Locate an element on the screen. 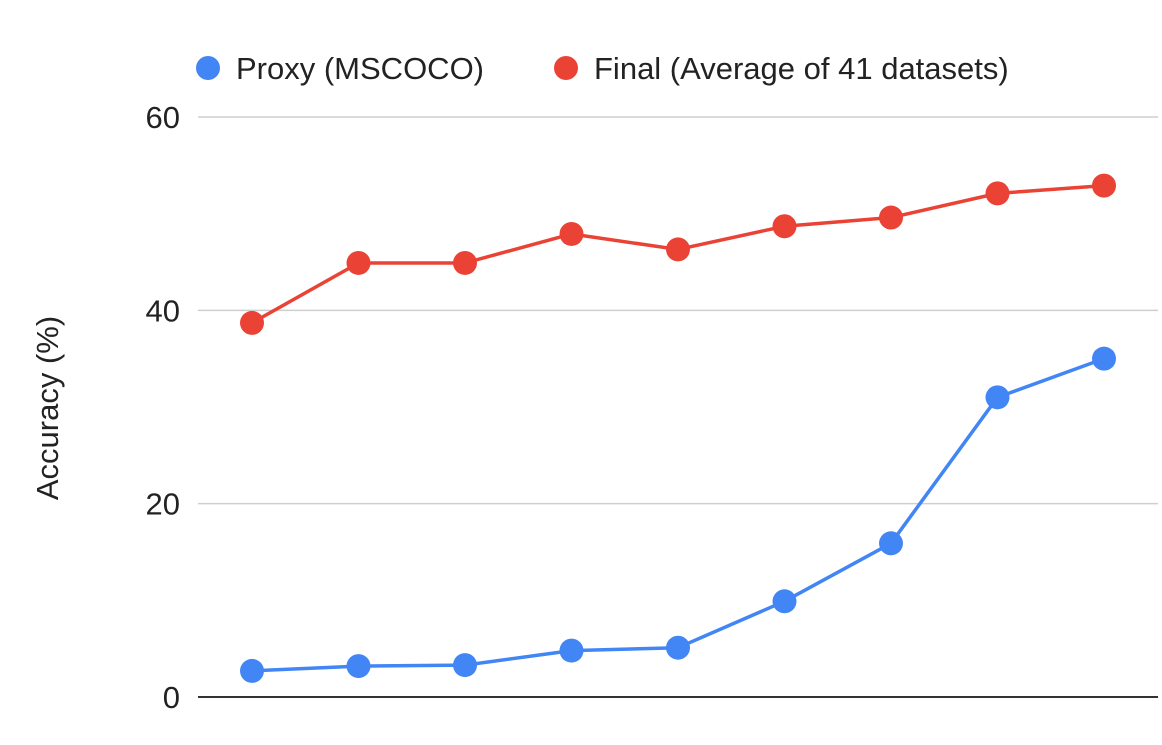 This screenshot has width=1162, height=745. y-axis-ticks: 0 20 40 60 is located at coordinates (163, 407).